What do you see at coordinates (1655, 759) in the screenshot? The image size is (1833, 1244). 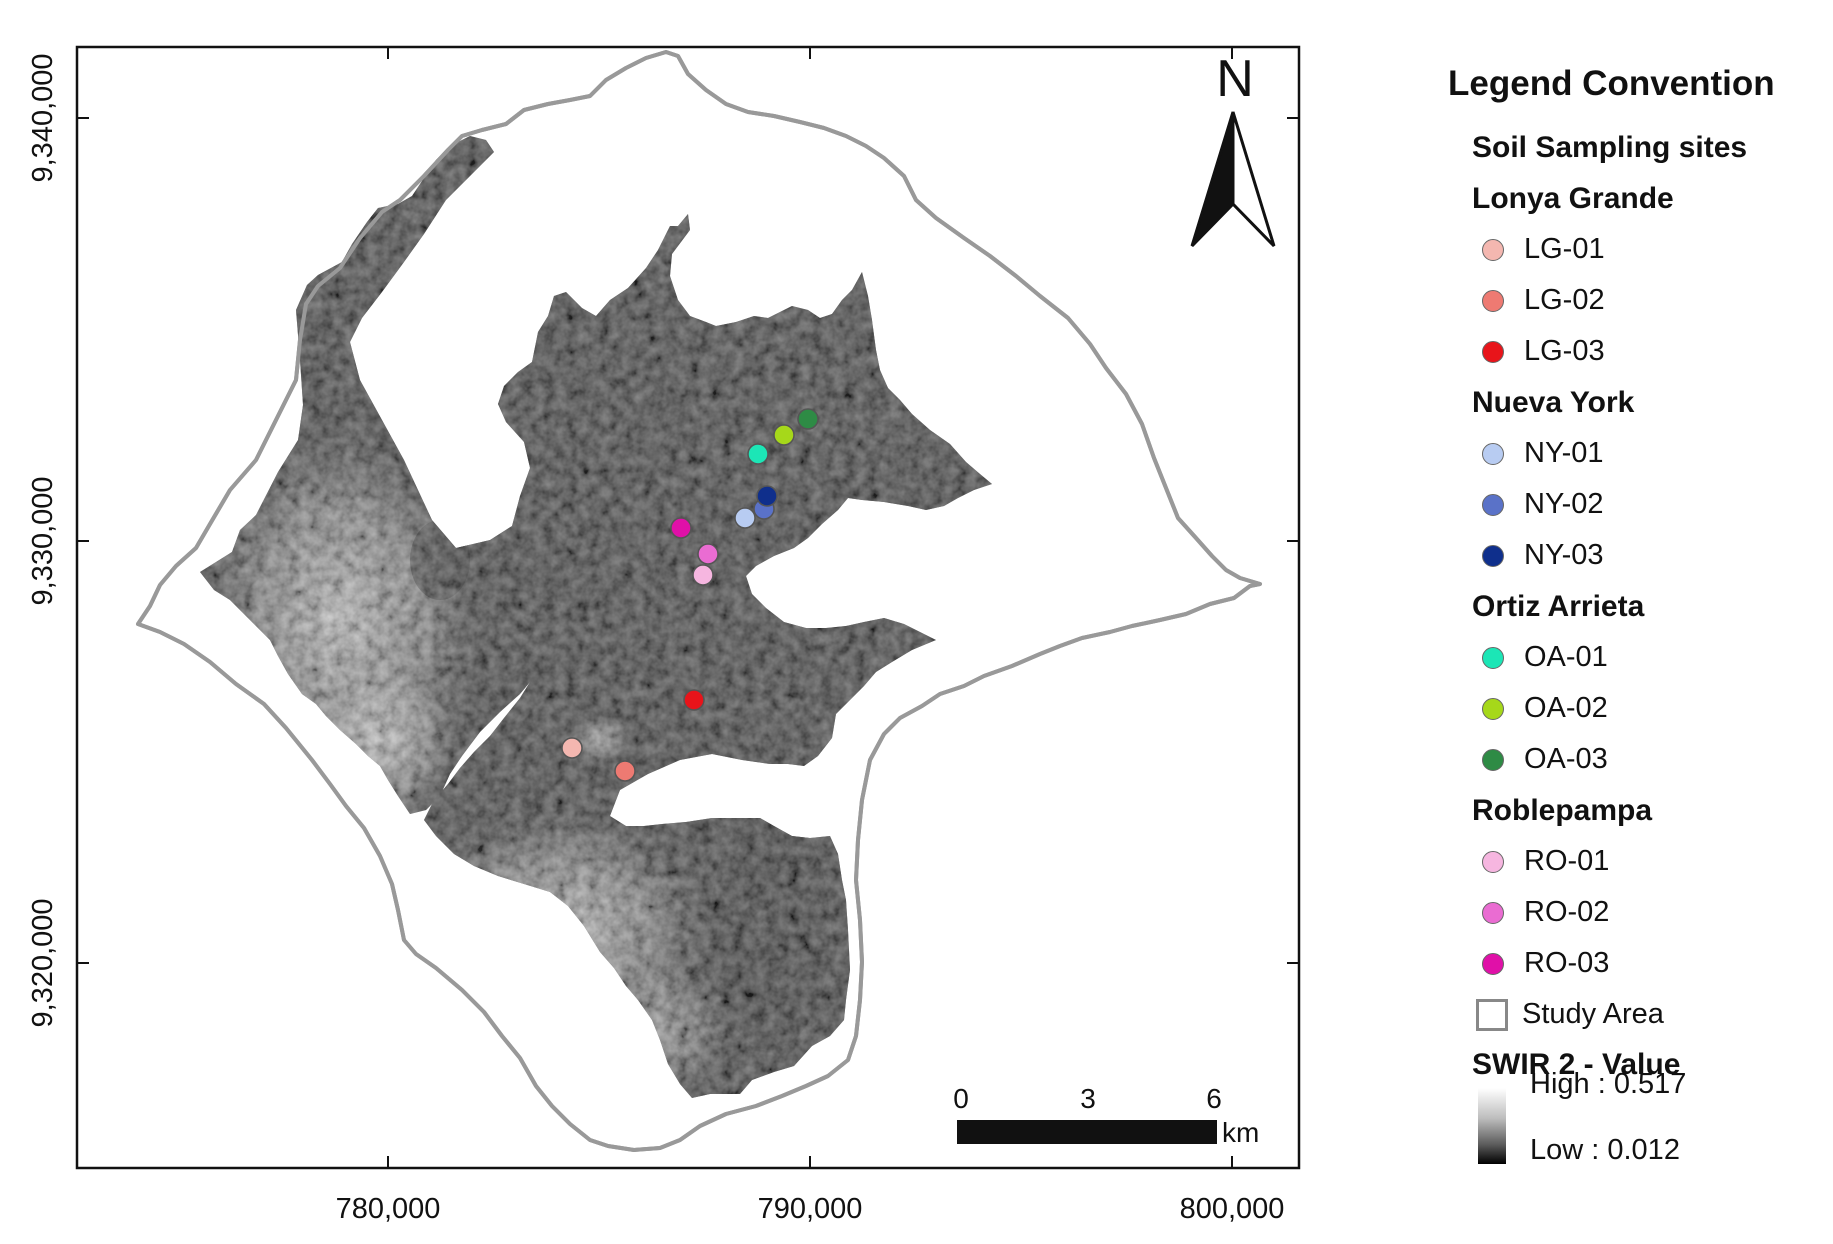 I see `legend-item-oa-03: OA-03` at bounding box center [1655, 759].